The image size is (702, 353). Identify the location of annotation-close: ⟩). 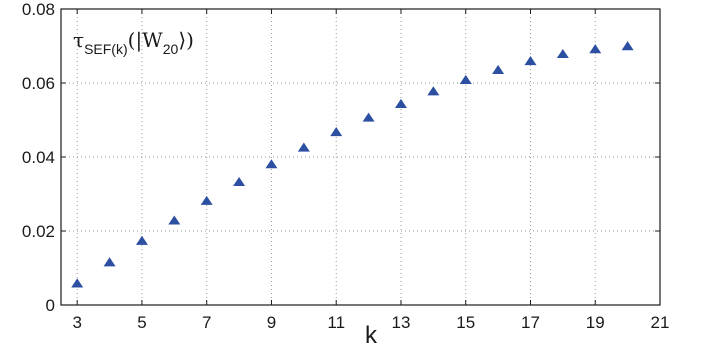
(186, 40).